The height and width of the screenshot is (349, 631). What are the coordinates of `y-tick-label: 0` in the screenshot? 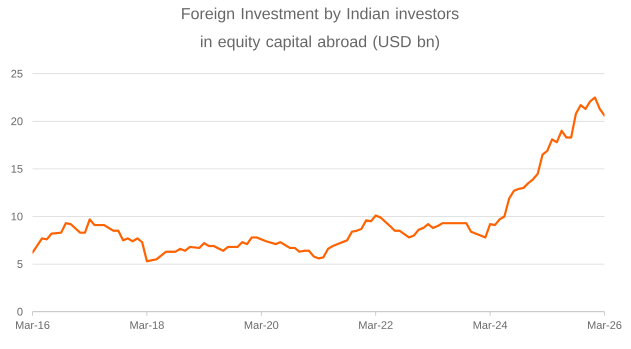 It's located at (20, 312).